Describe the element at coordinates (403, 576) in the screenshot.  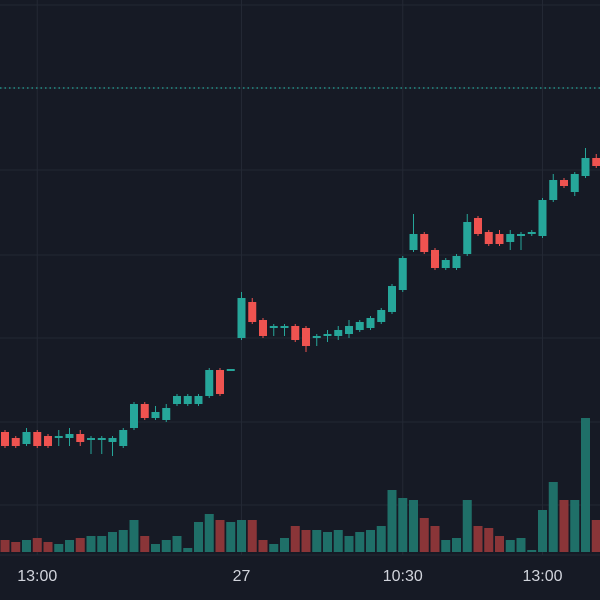
I see `x-tick-label: 10:30` at that location.